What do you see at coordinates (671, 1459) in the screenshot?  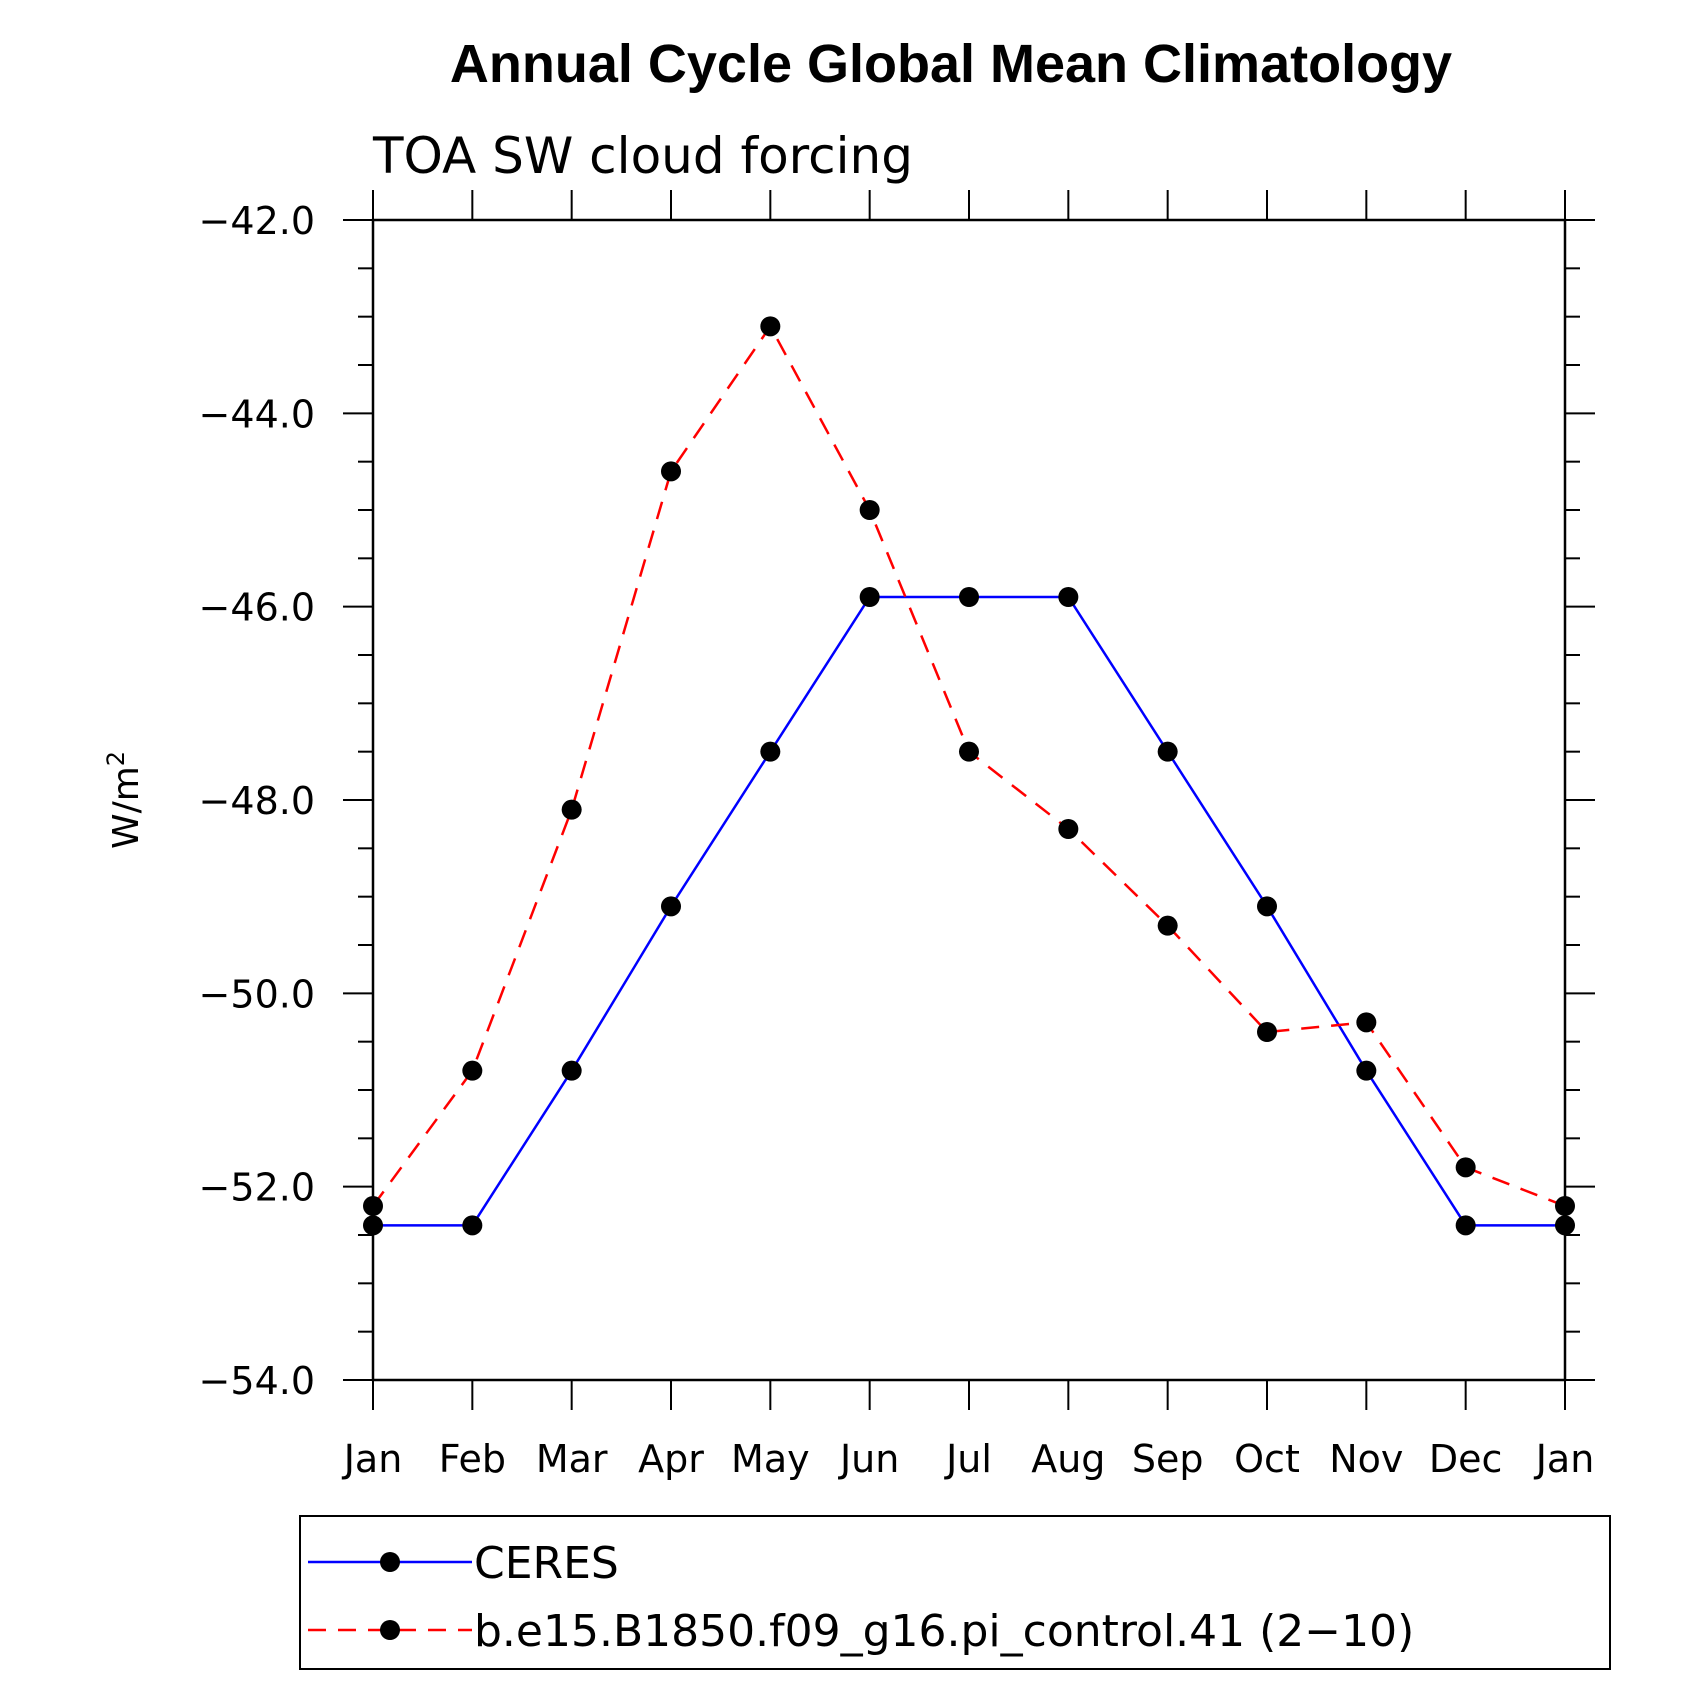 I see `x-tick-label: Apr` at bounding box center [671, 1459].